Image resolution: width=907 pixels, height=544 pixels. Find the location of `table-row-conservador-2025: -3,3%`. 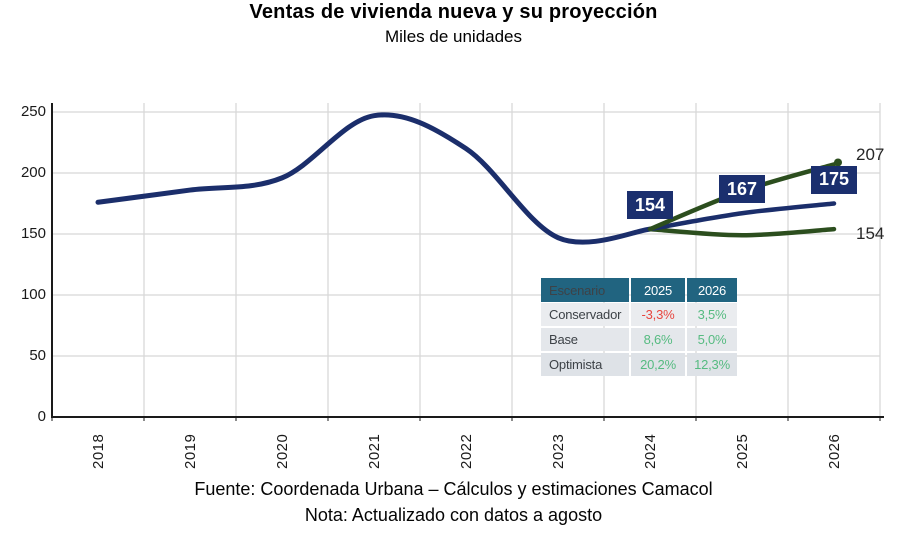

table-row-conservador-2025: -3,3% is located at coordinates (658, 314).